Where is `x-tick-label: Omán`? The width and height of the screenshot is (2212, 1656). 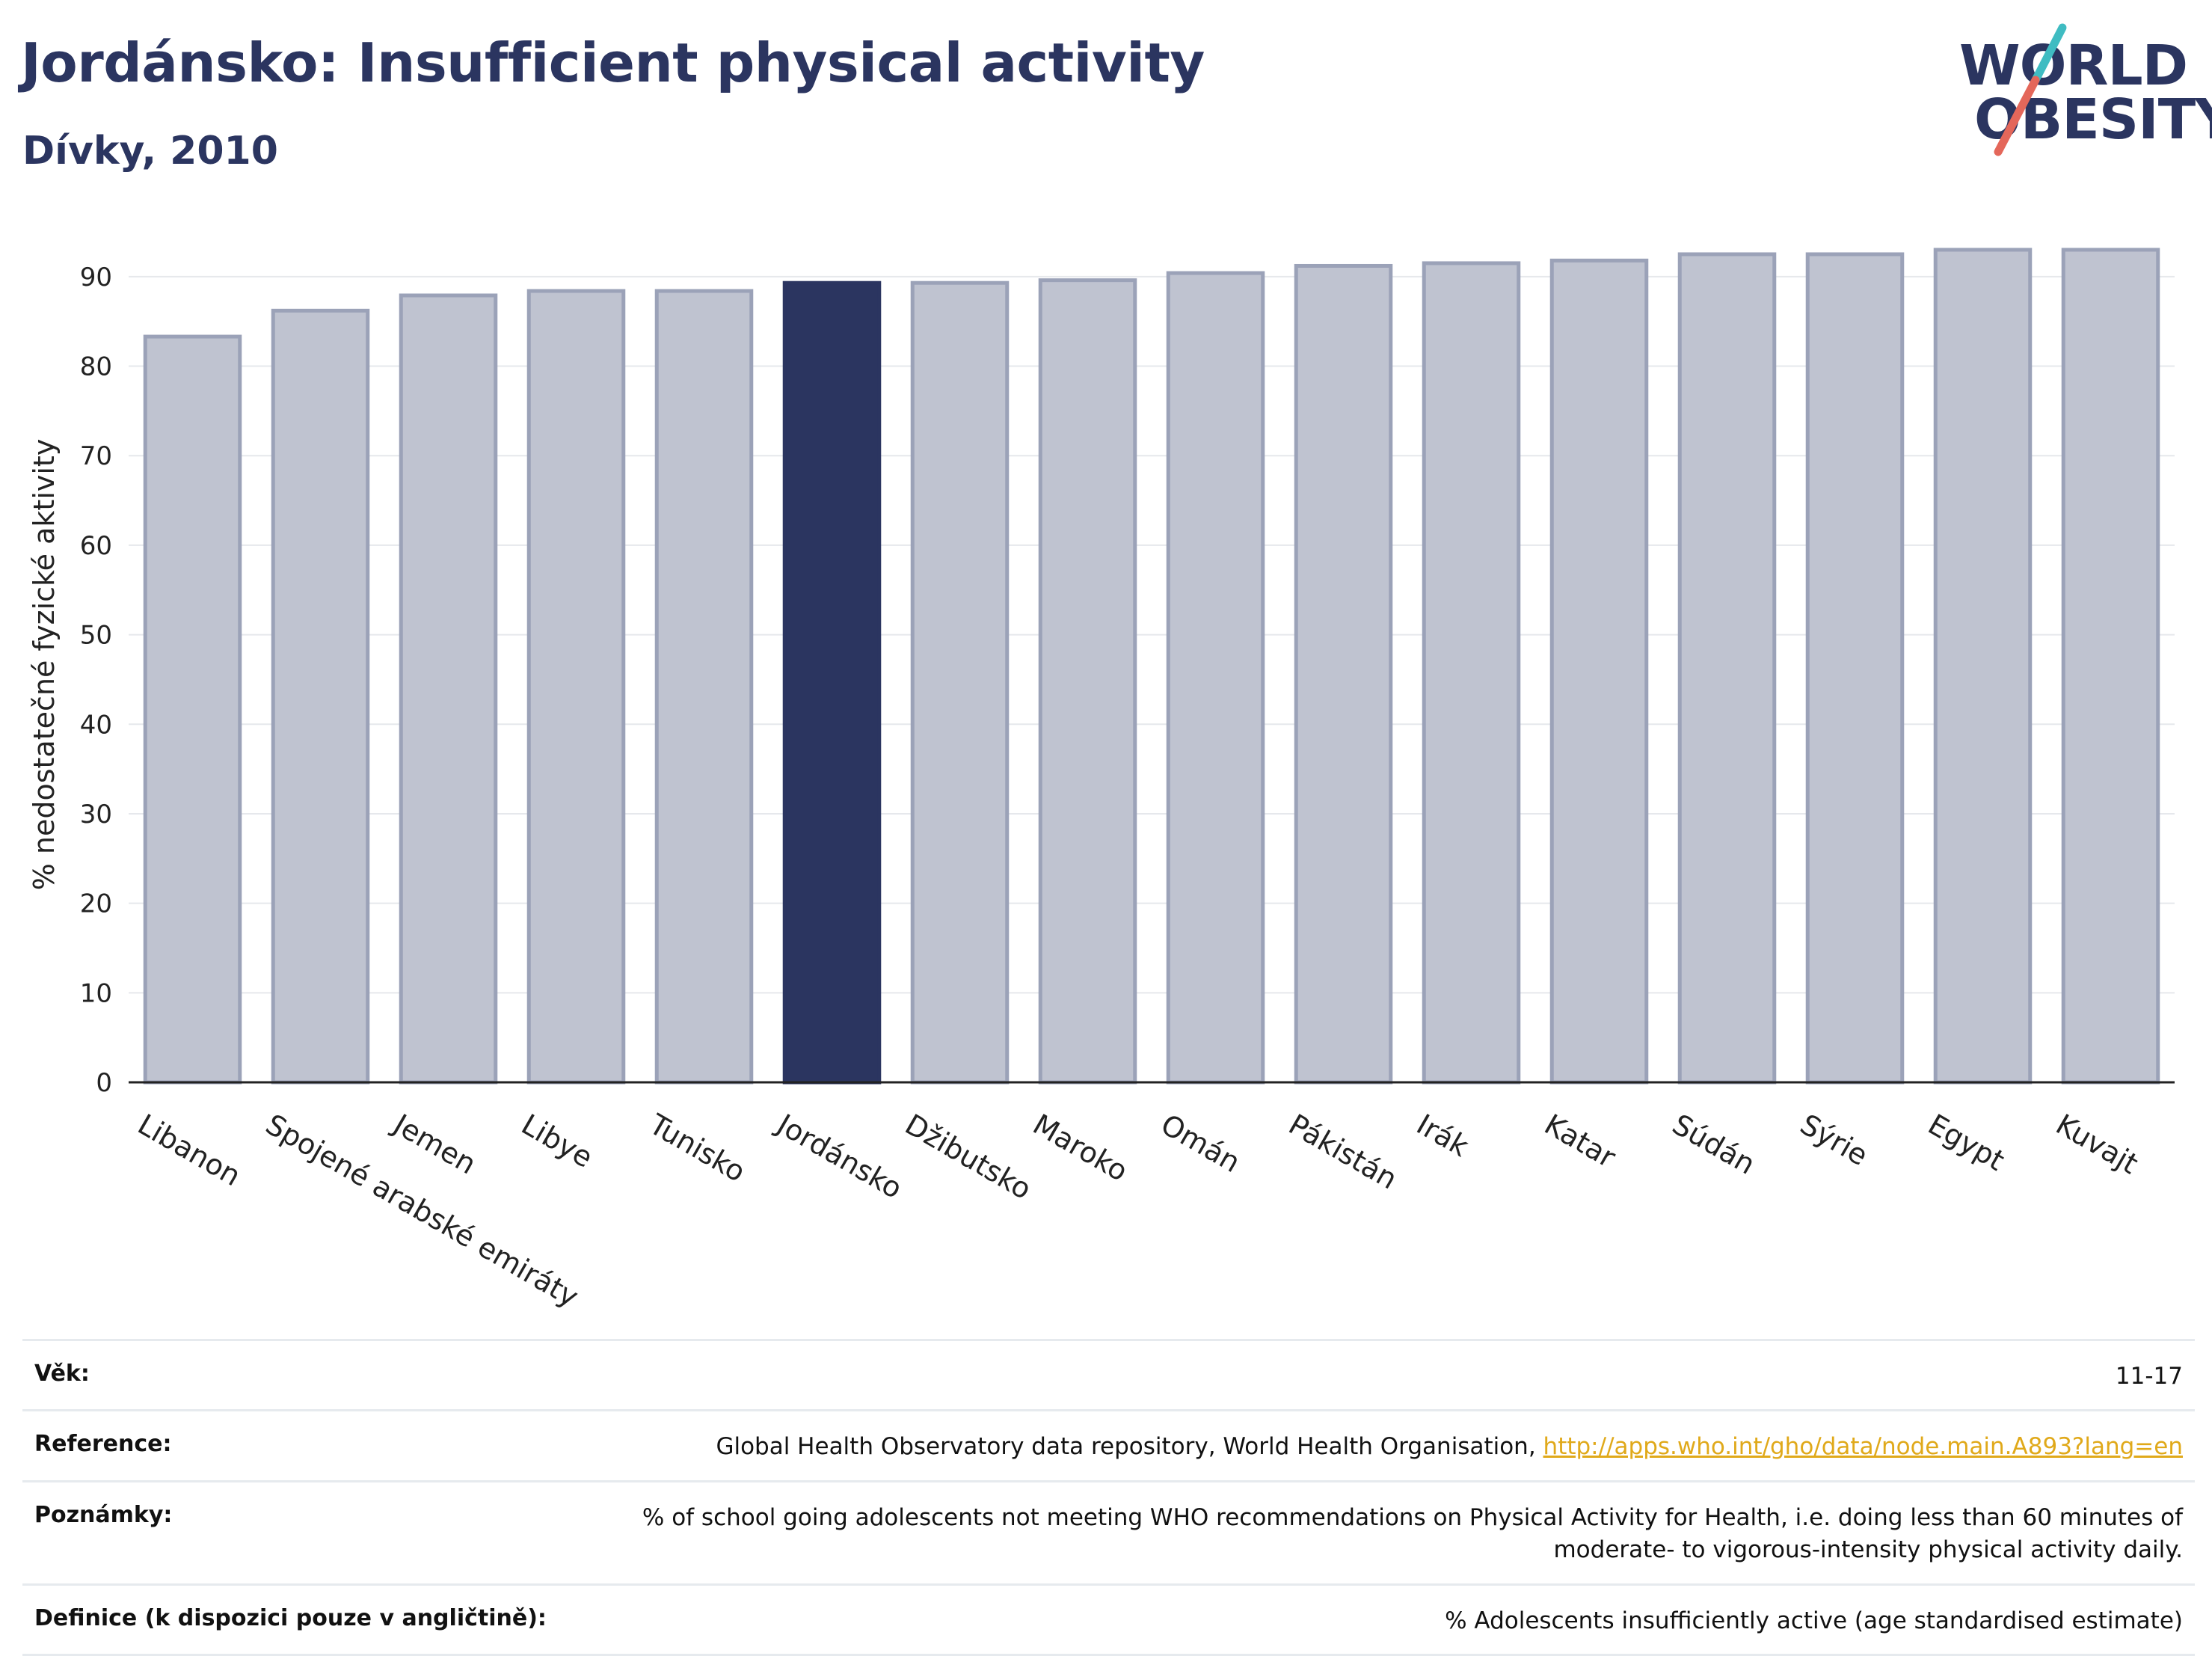
x-tick-label: Omán is located at coordinates (1200, 1143).